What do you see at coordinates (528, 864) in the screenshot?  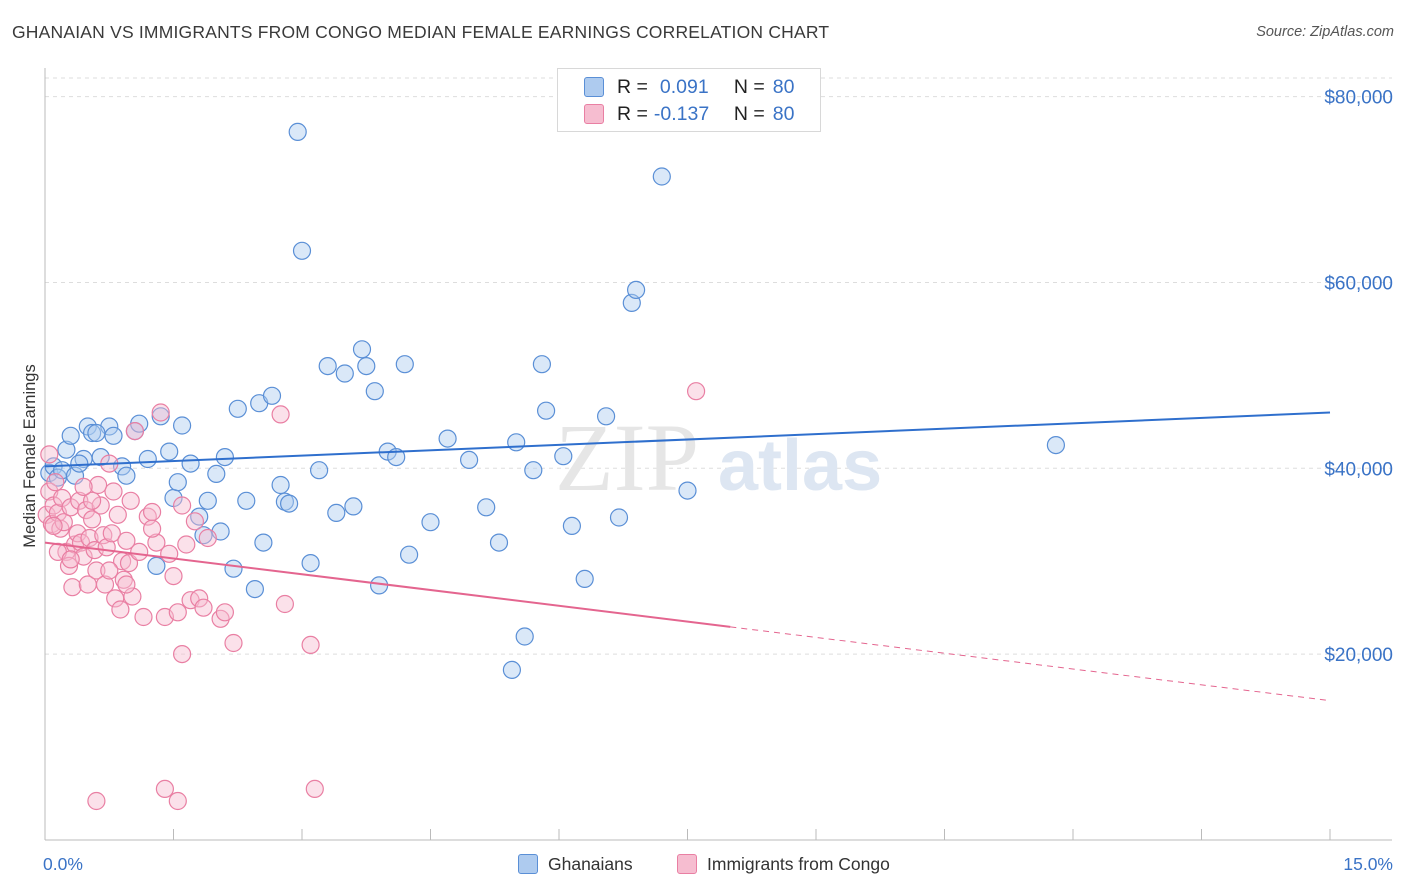 I see `bottom-legend-swatch-blue` at bounding box center [528, 864].